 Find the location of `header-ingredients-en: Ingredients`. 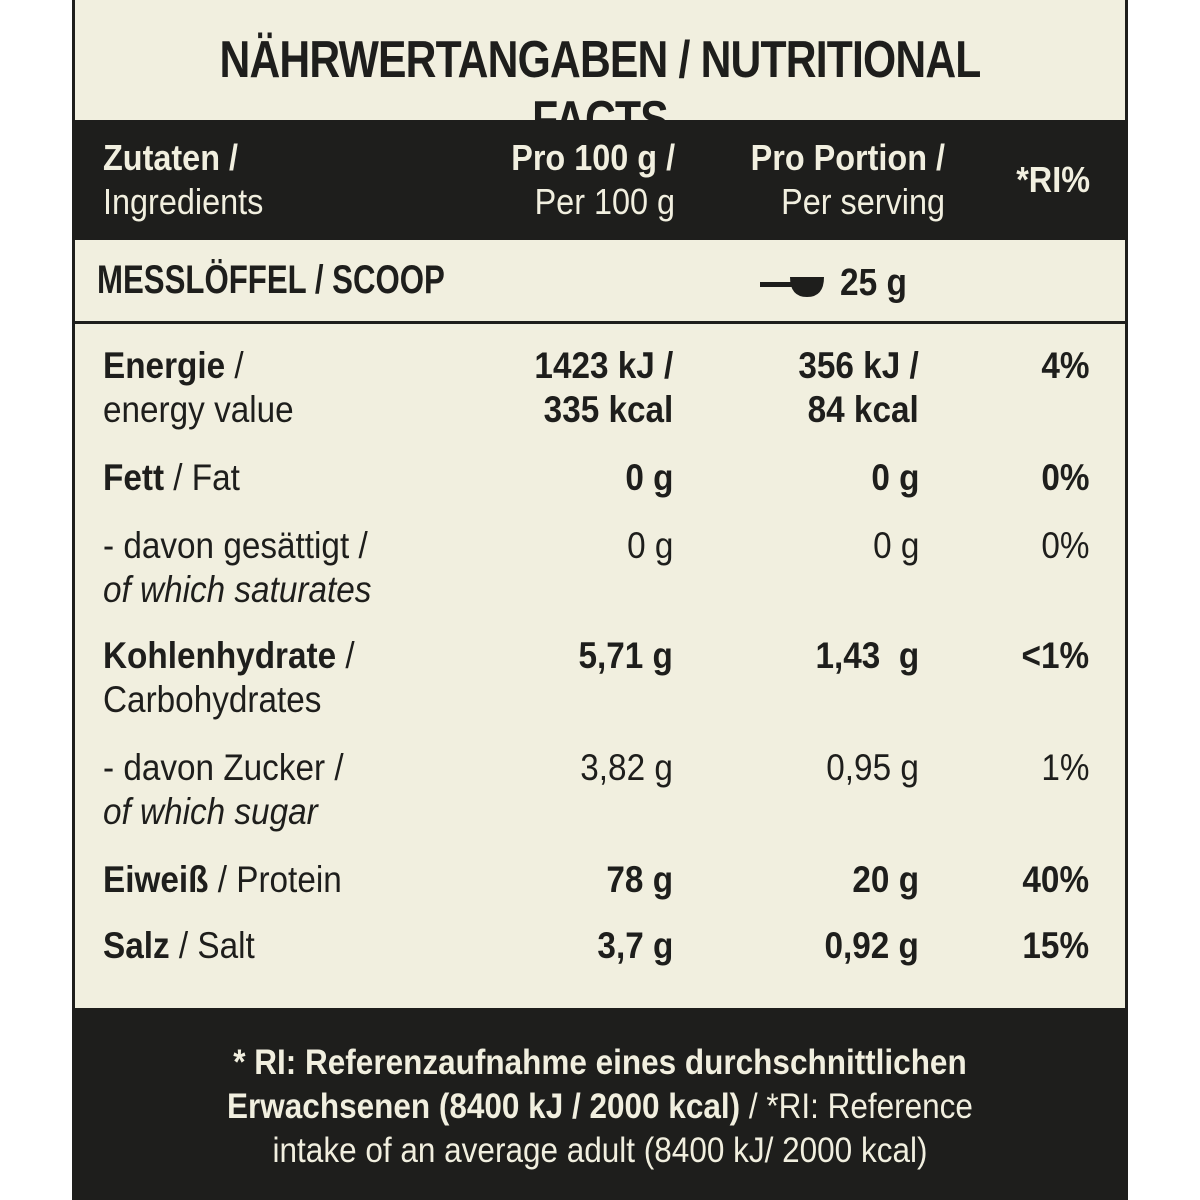

header-ingredients-en: Ingredients is located at coordinates (183, 201).